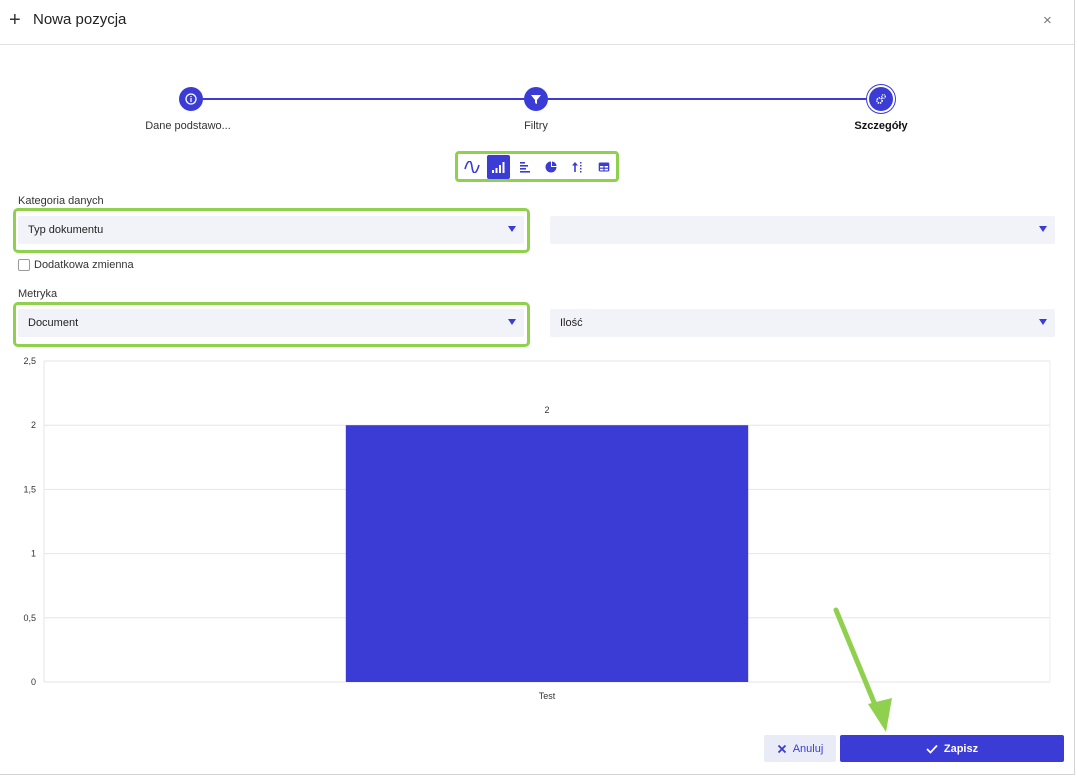 This screenshot has width=1077, height=777. What do you see at coordinates (66, 230) in the screenshot?
I see `category-select-value: Typ dokumentu` at bounding box center [66, 230].